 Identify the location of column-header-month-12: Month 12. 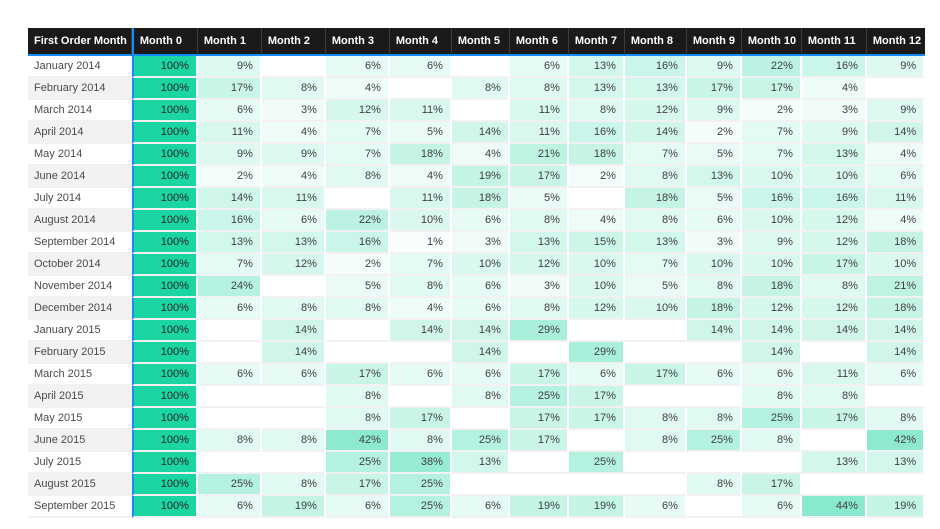
(896, 42).